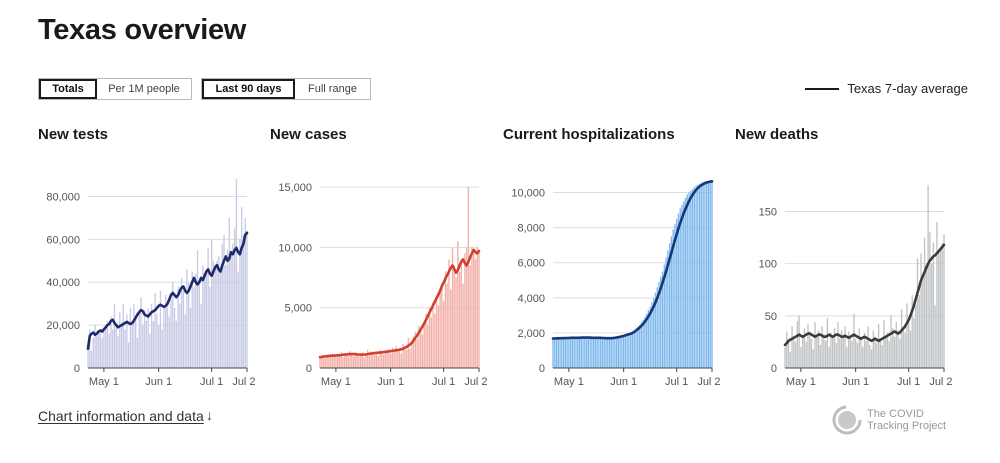  What do you see at coordinates (248, 89) in the screenshot?
I see `last-90-days-button: Last 90 days` at bounding box center [248, 89].